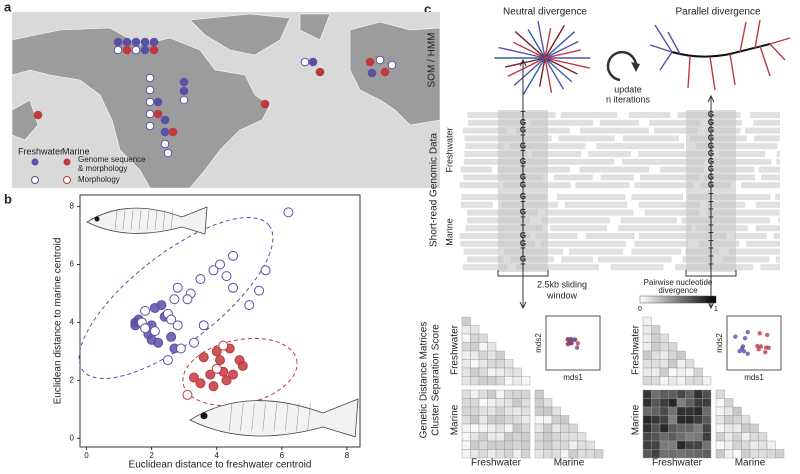 This screenshot has width=800, height=474. What do you see at coordinates (455, 349) in the screenshot?
I see `matrix-row-label: Freshwater` at bounding box center [455, 349].